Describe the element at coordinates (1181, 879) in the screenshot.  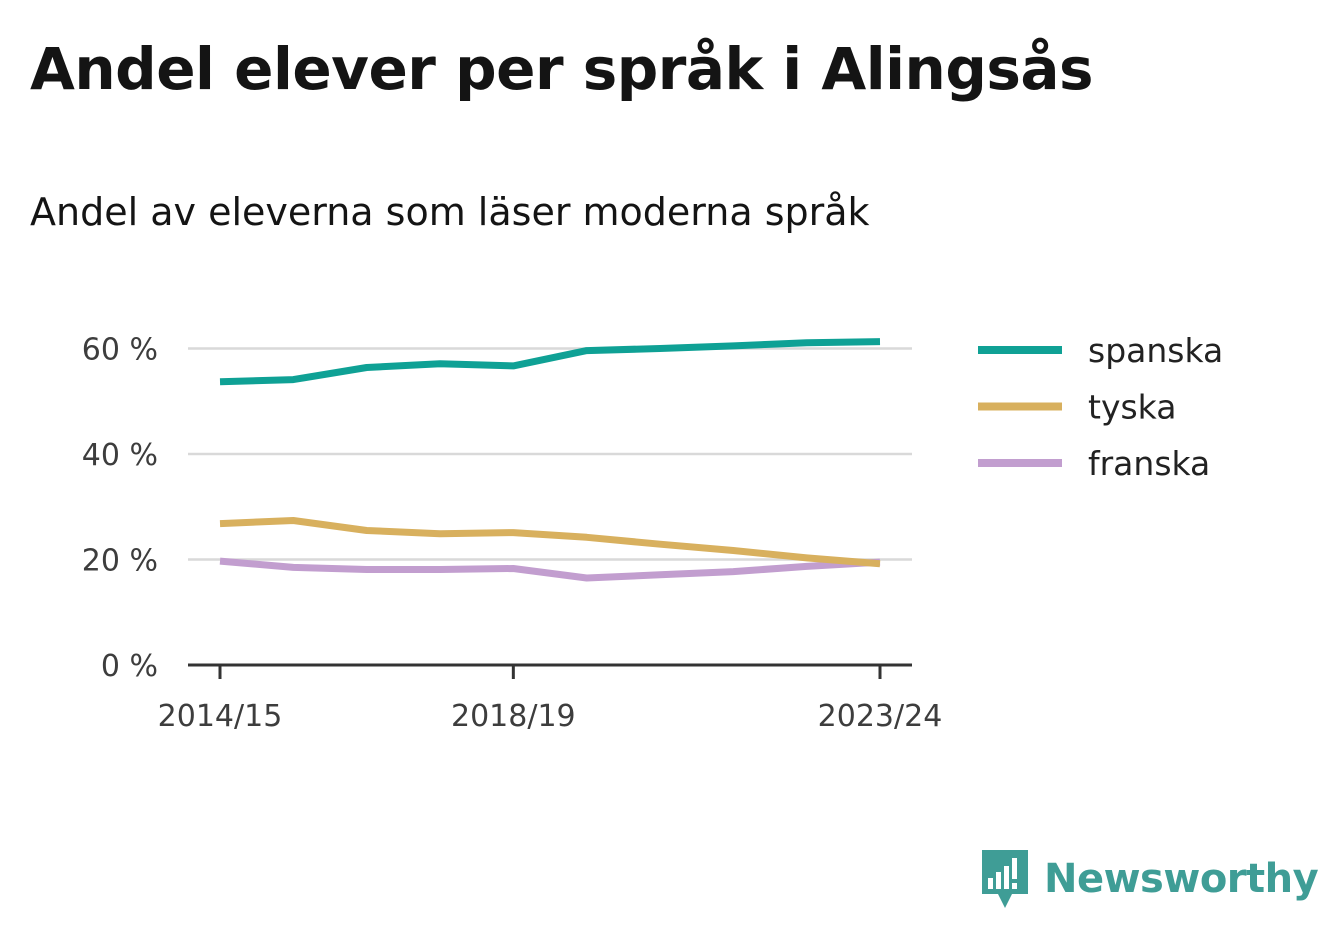
I see `brand-name: Newsworthy` at that location.